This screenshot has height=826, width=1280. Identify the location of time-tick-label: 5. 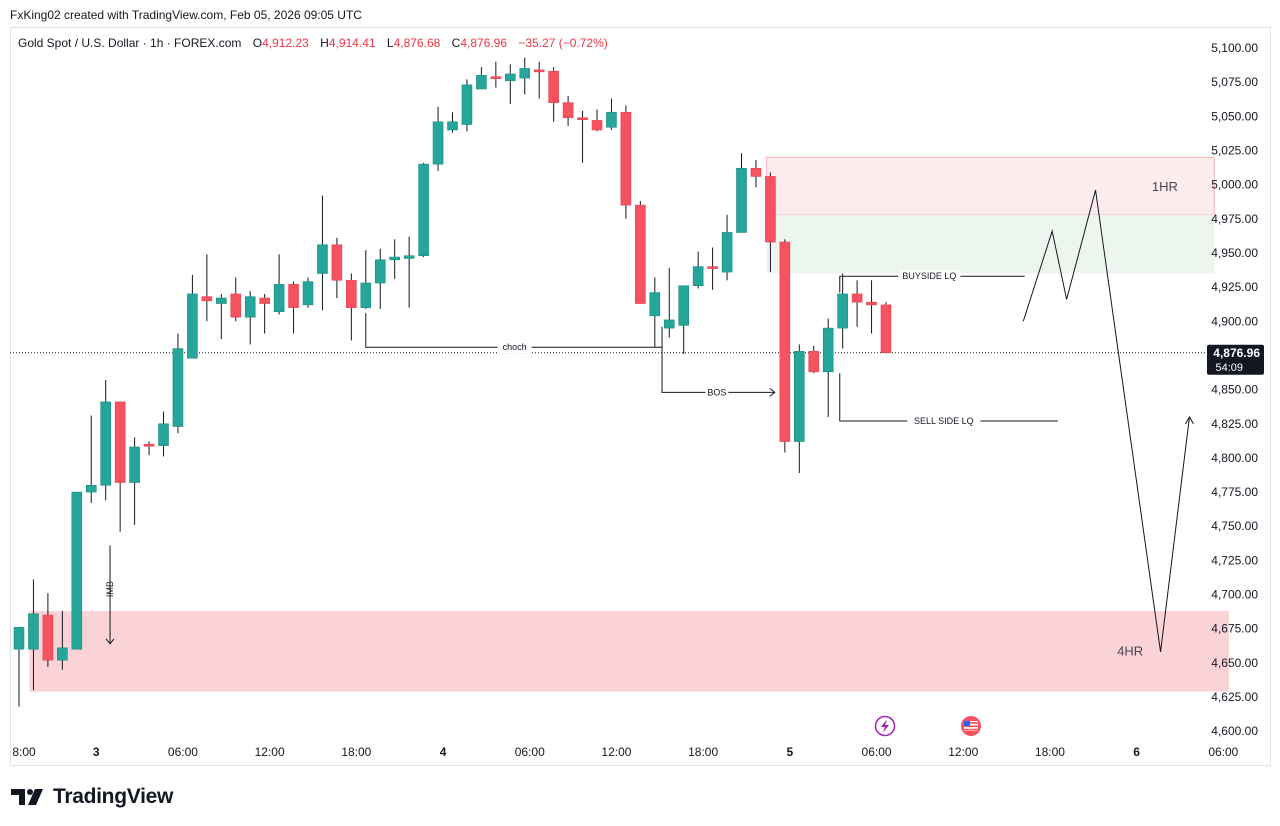
(790, 752).